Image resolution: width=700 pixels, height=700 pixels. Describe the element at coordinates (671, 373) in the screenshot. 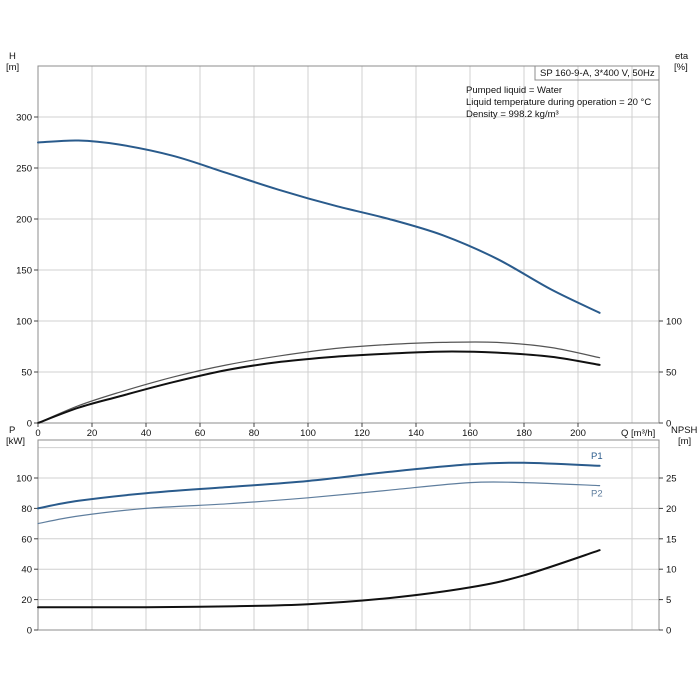

I see `y-tick-label-right: 50` at that location.